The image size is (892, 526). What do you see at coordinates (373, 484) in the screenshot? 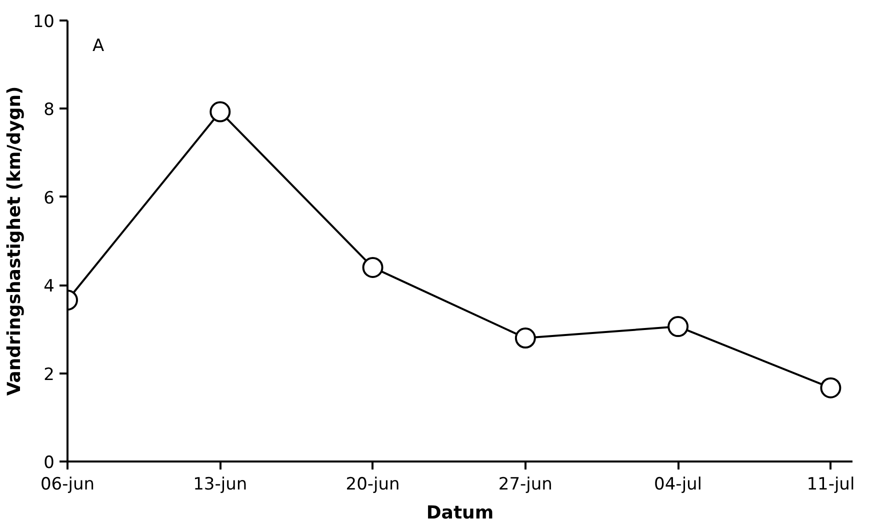
I see `x-tick-label: 20-jun` at bounding box center [373, 484].